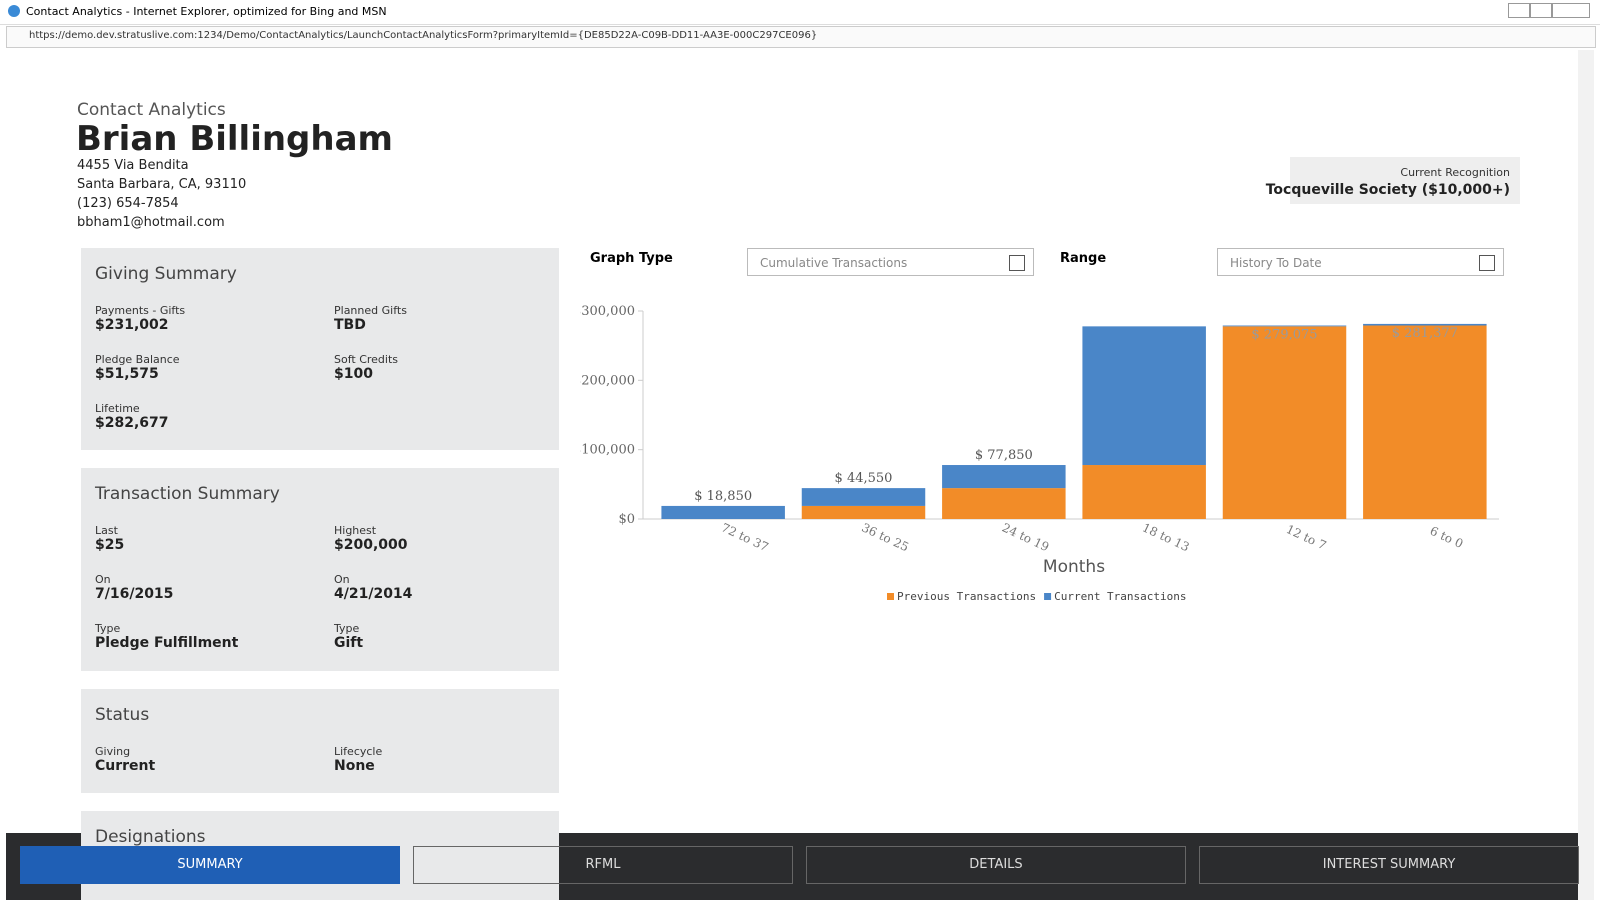  Describe the element at coordinates (132, 325) in the screenshot. I see `field-value: $231,002` at that location.